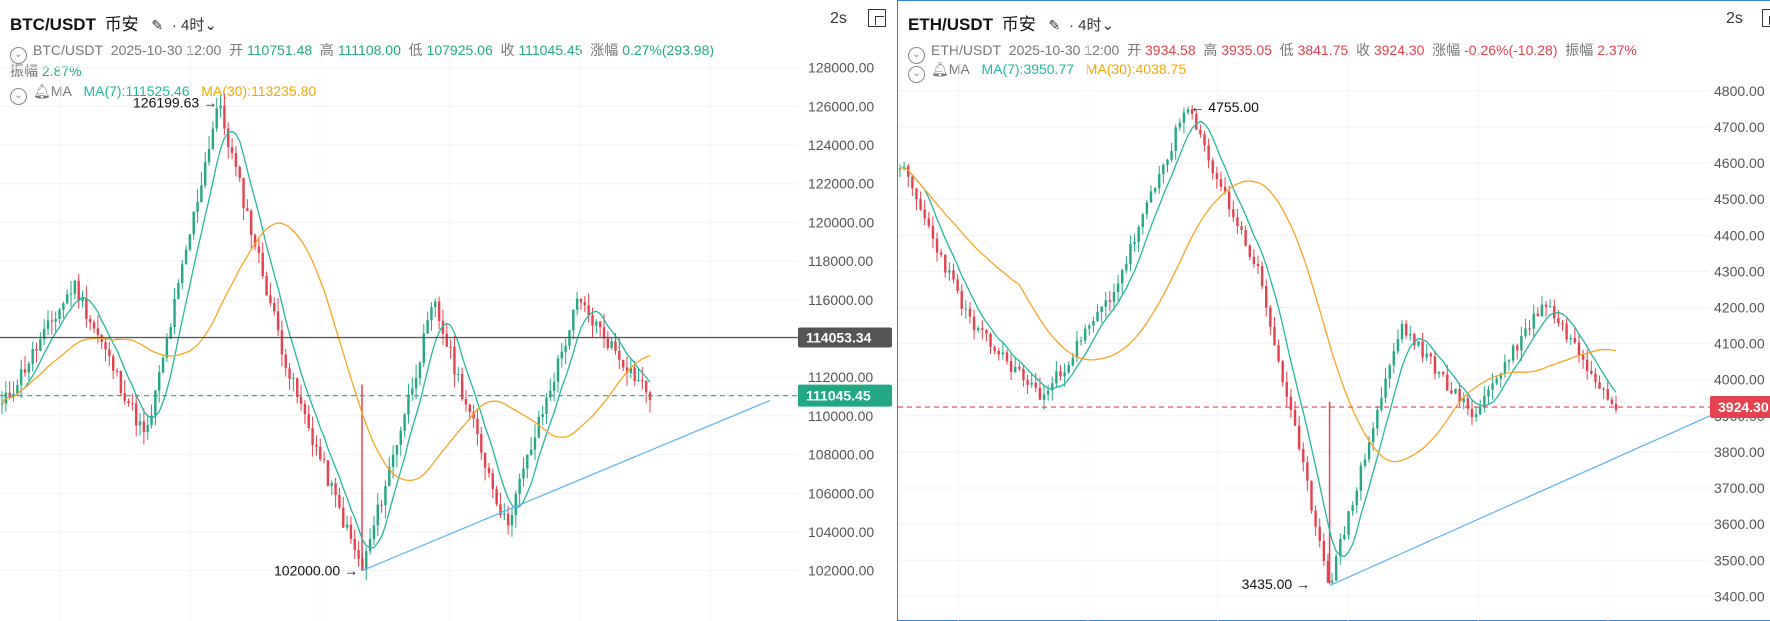  What do you see at coordinates (840, 377) in the screenshot?
I see `y-tick-label: 112000.00` at bounding box center [840, 377].